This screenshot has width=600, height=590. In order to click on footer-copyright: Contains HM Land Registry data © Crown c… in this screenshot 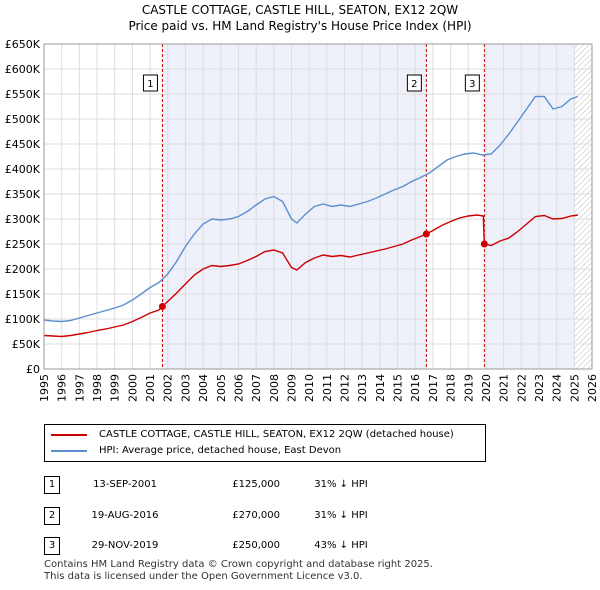, I will do `click(238, 564)`.